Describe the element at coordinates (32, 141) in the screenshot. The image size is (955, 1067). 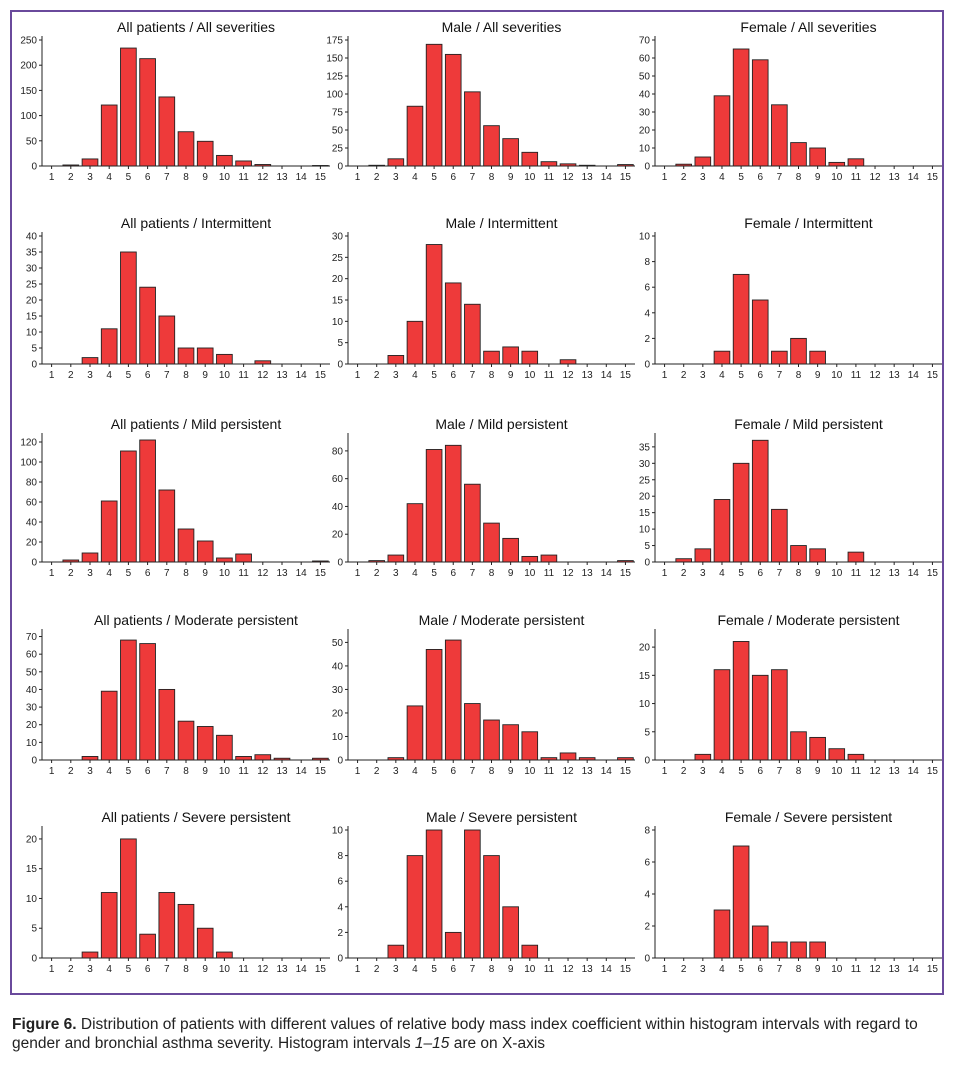
I see `y-tick-label: 50` at that location.